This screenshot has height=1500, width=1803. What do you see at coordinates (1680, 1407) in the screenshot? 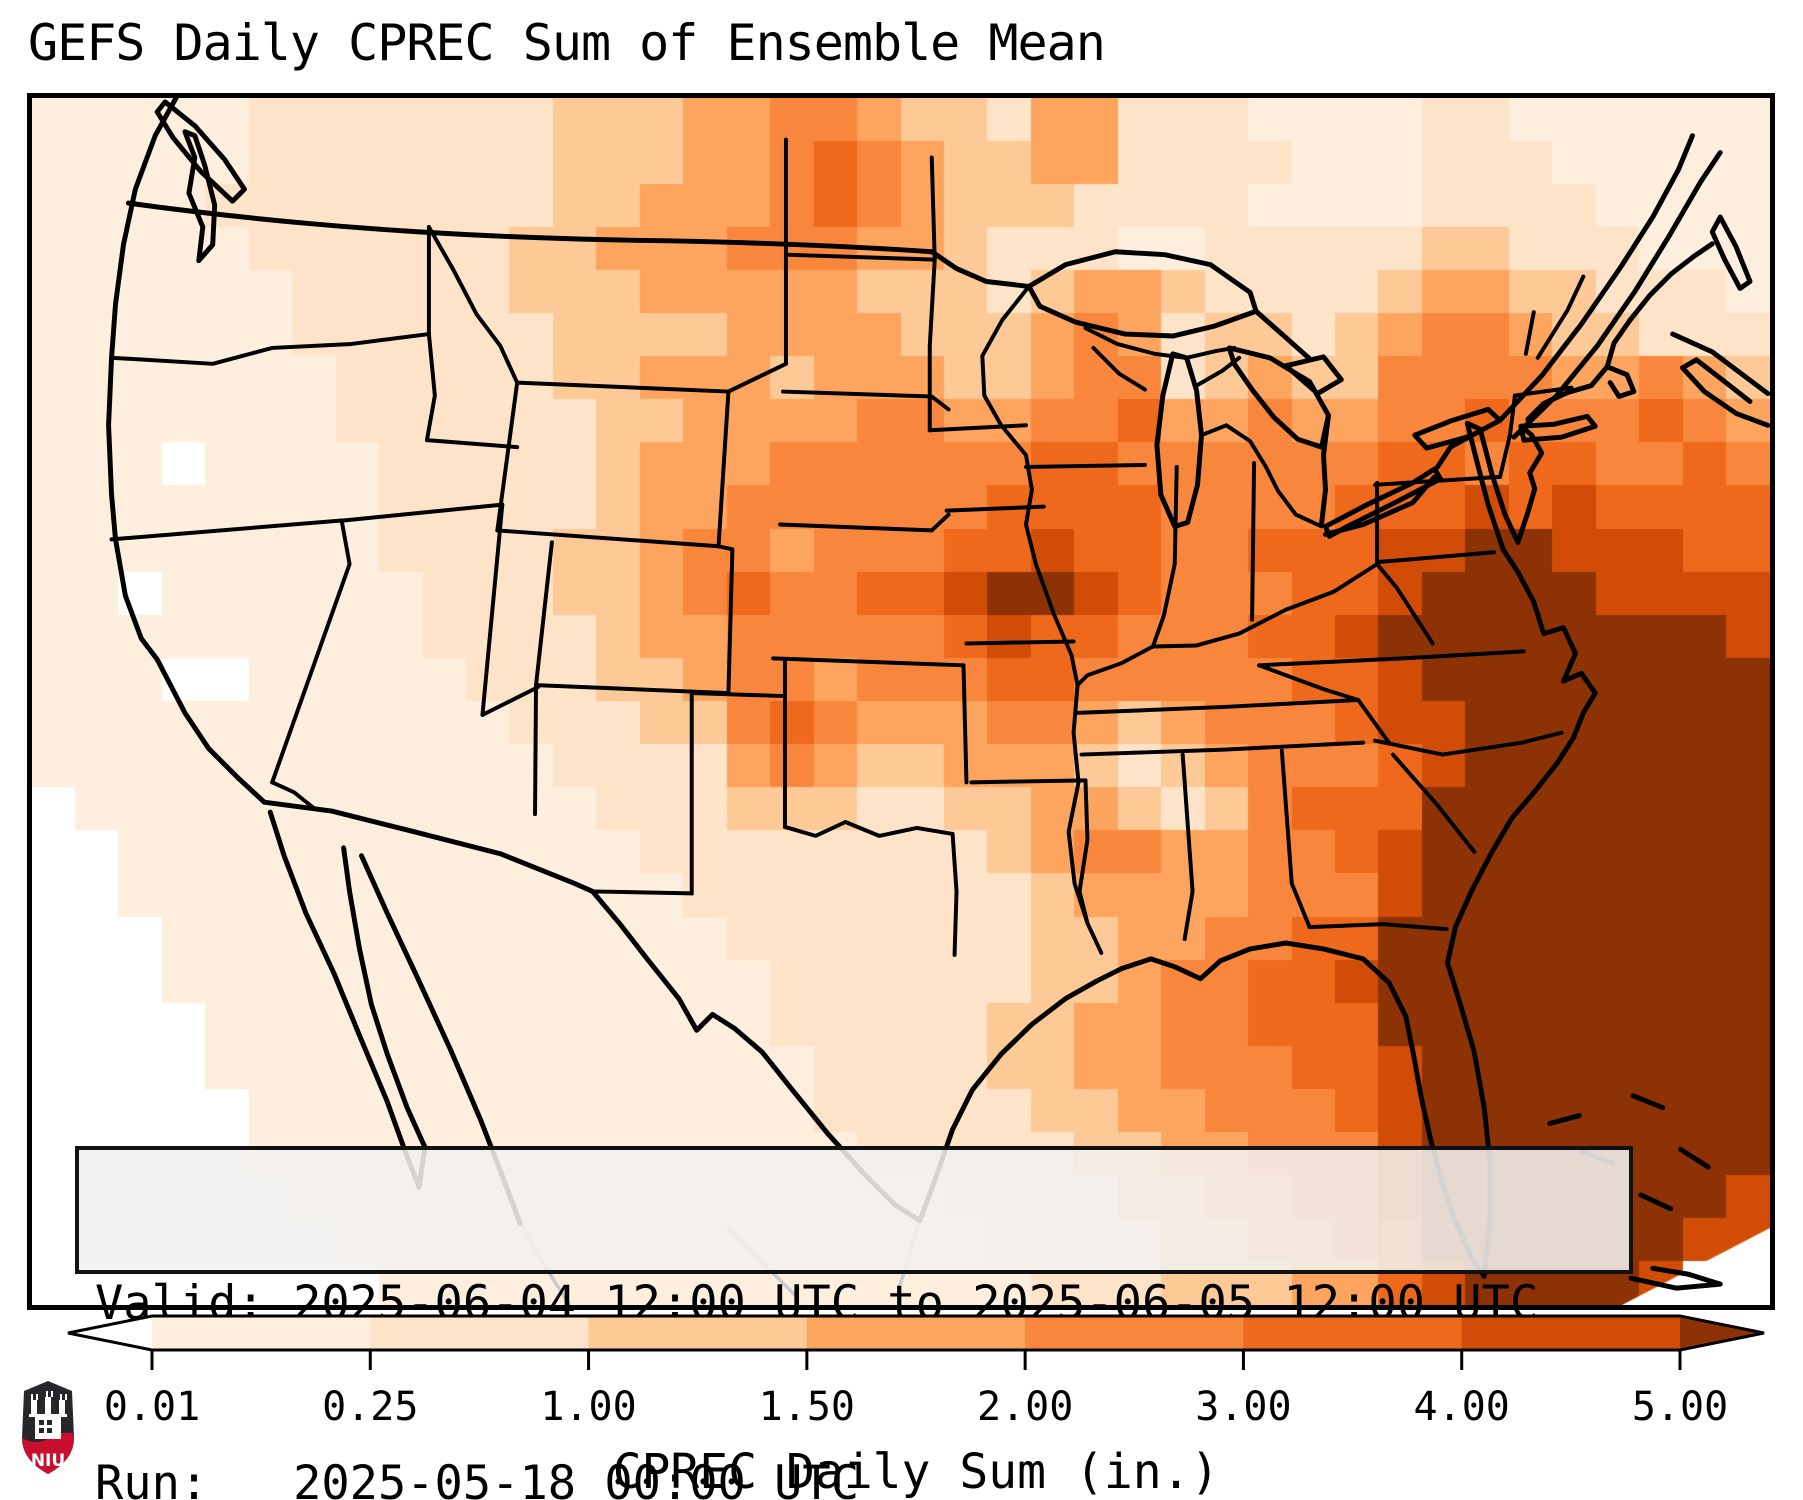
I see `colorbar-tick-label: 5.00` at bounding box center [1680, 1407].